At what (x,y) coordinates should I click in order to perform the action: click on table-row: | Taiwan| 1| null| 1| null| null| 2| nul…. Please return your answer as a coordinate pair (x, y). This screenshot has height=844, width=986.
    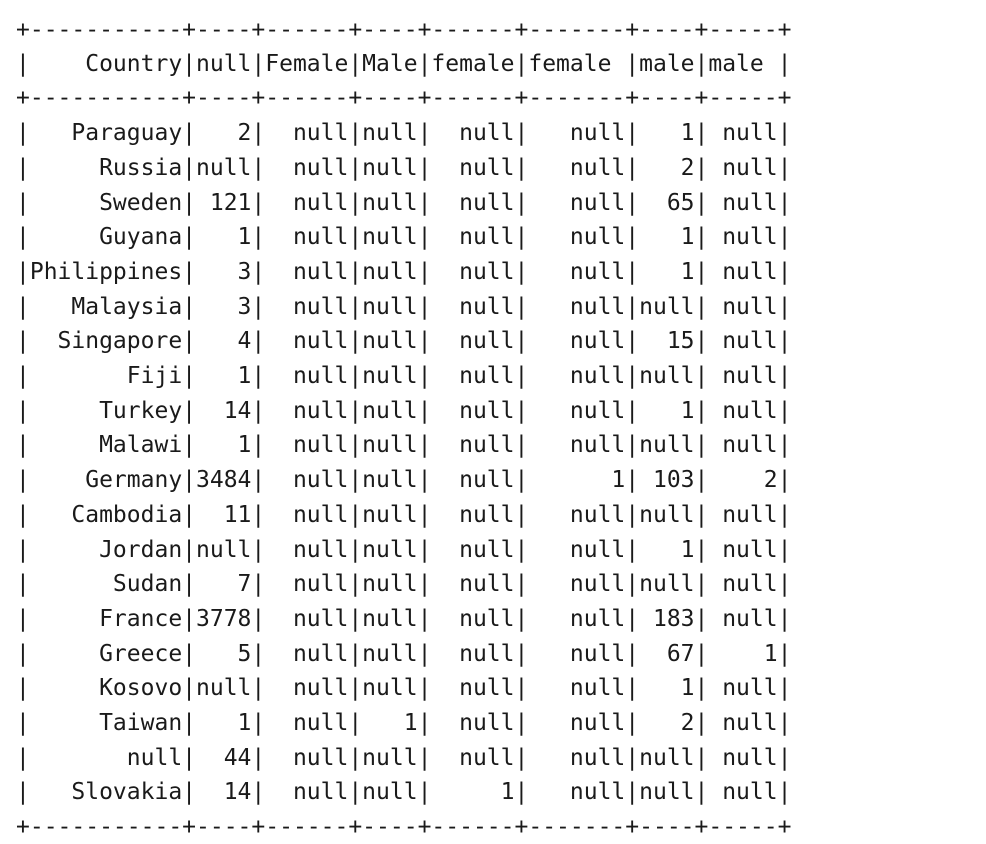
    Looking at the image, I should click on (404, 723).